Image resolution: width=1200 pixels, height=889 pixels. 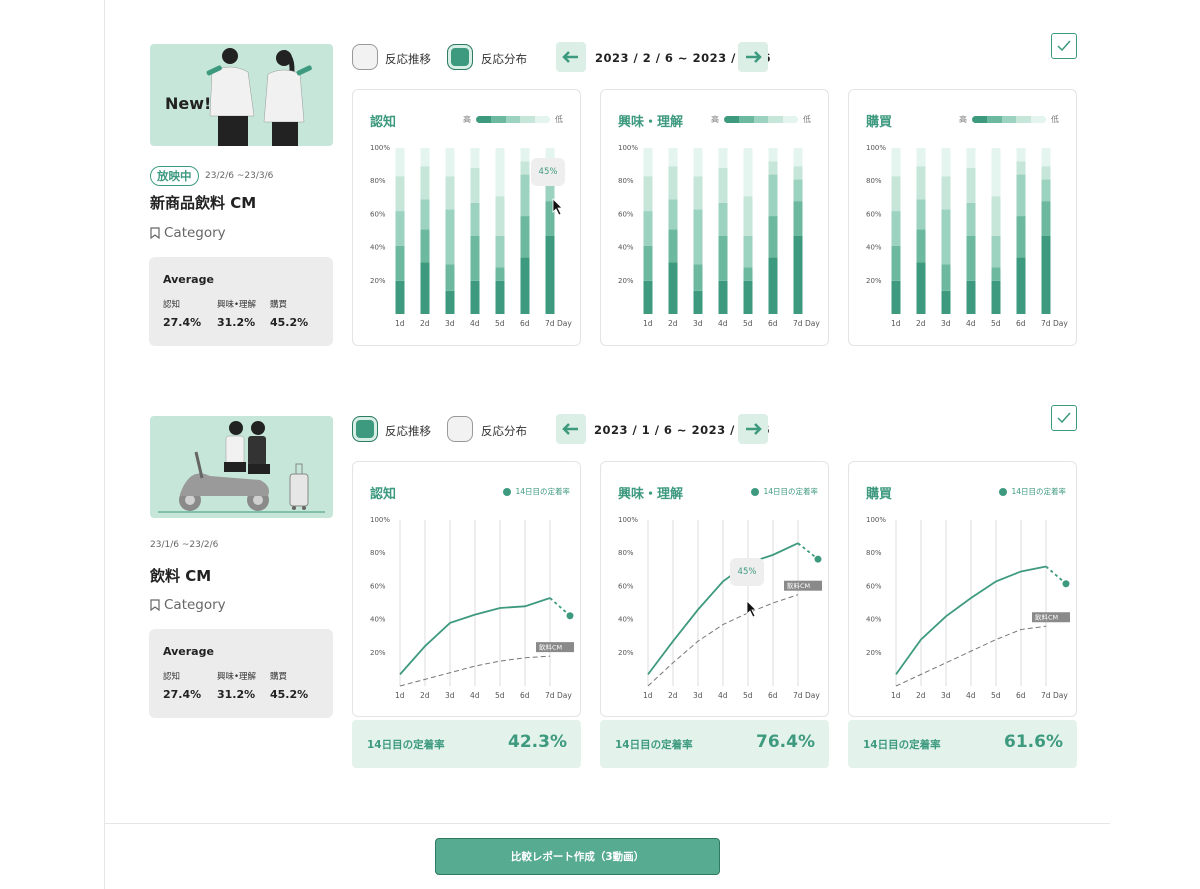 I want to click on left-divider, so click(x=104, y=444).